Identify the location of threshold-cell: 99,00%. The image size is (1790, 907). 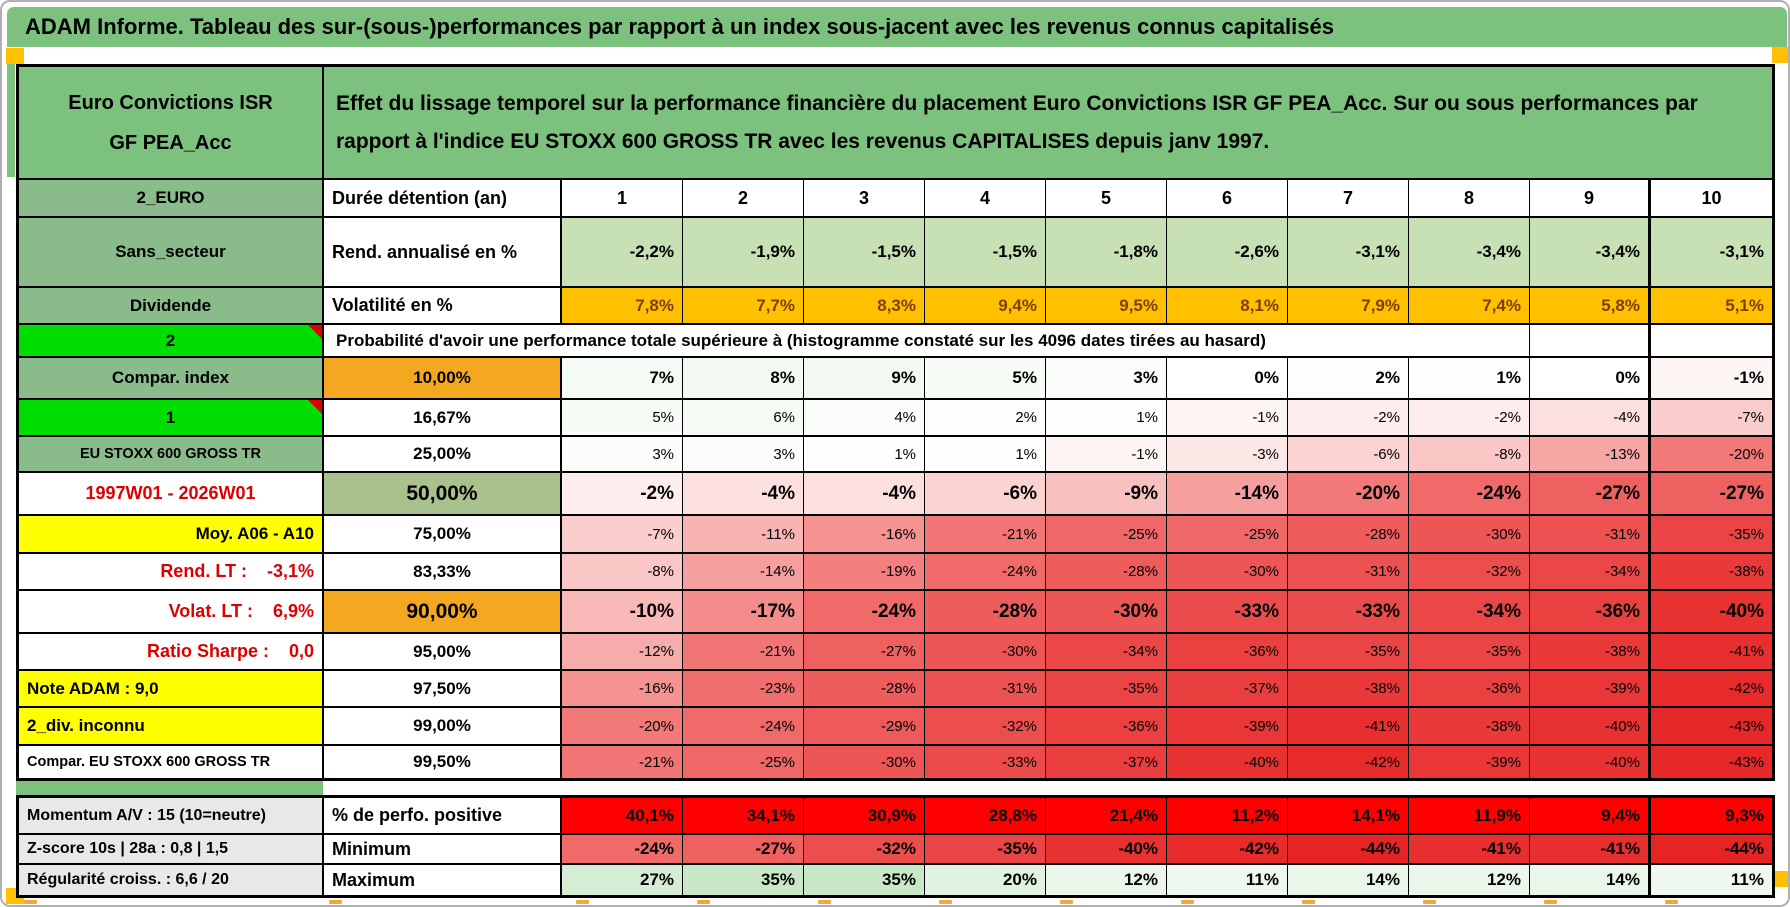
(443, 726).